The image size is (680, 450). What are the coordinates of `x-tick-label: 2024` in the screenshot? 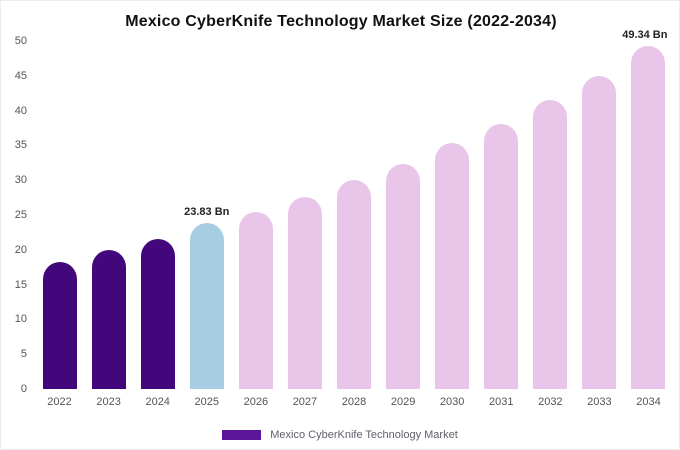 It's located at (157, 402).